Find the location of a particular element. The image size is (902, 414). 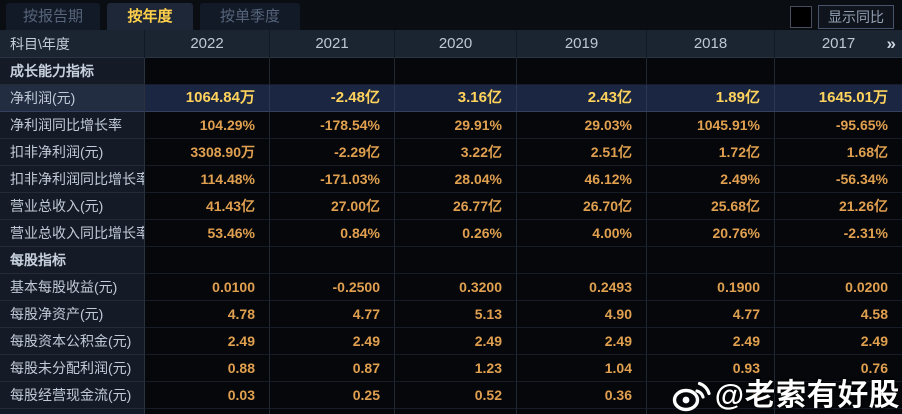

table-header-row: 科目\年度 2022 2021 2020 2019 2018 2017 » is located at coordinates (451, 44).